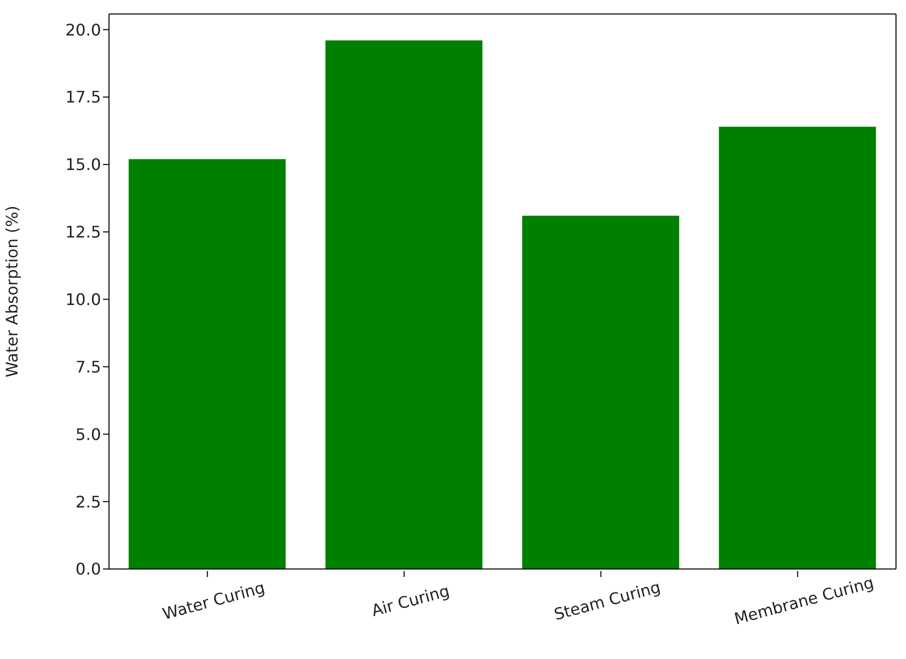  Describe the element at coordinates (411, 600) in the screenshot. I see `x-tick-label: Air Curing` at that location.